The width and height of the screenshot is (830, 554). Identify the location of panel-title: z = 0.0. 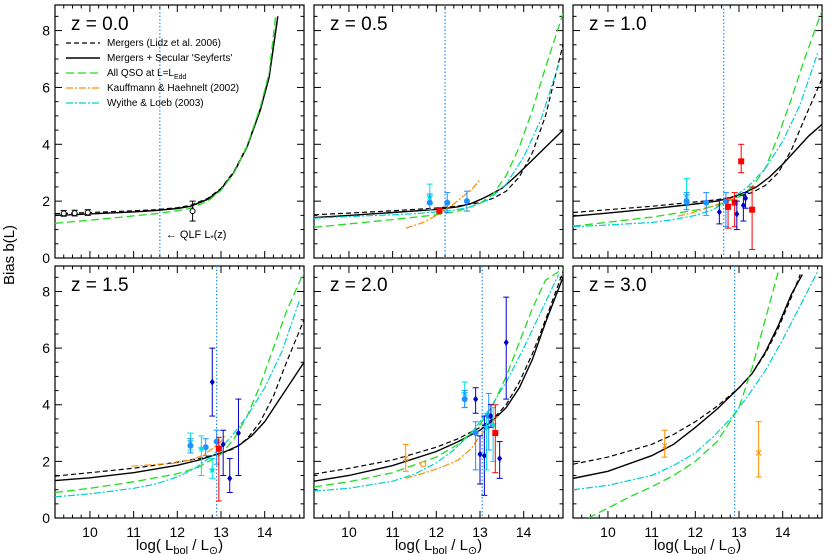
(100, 24).